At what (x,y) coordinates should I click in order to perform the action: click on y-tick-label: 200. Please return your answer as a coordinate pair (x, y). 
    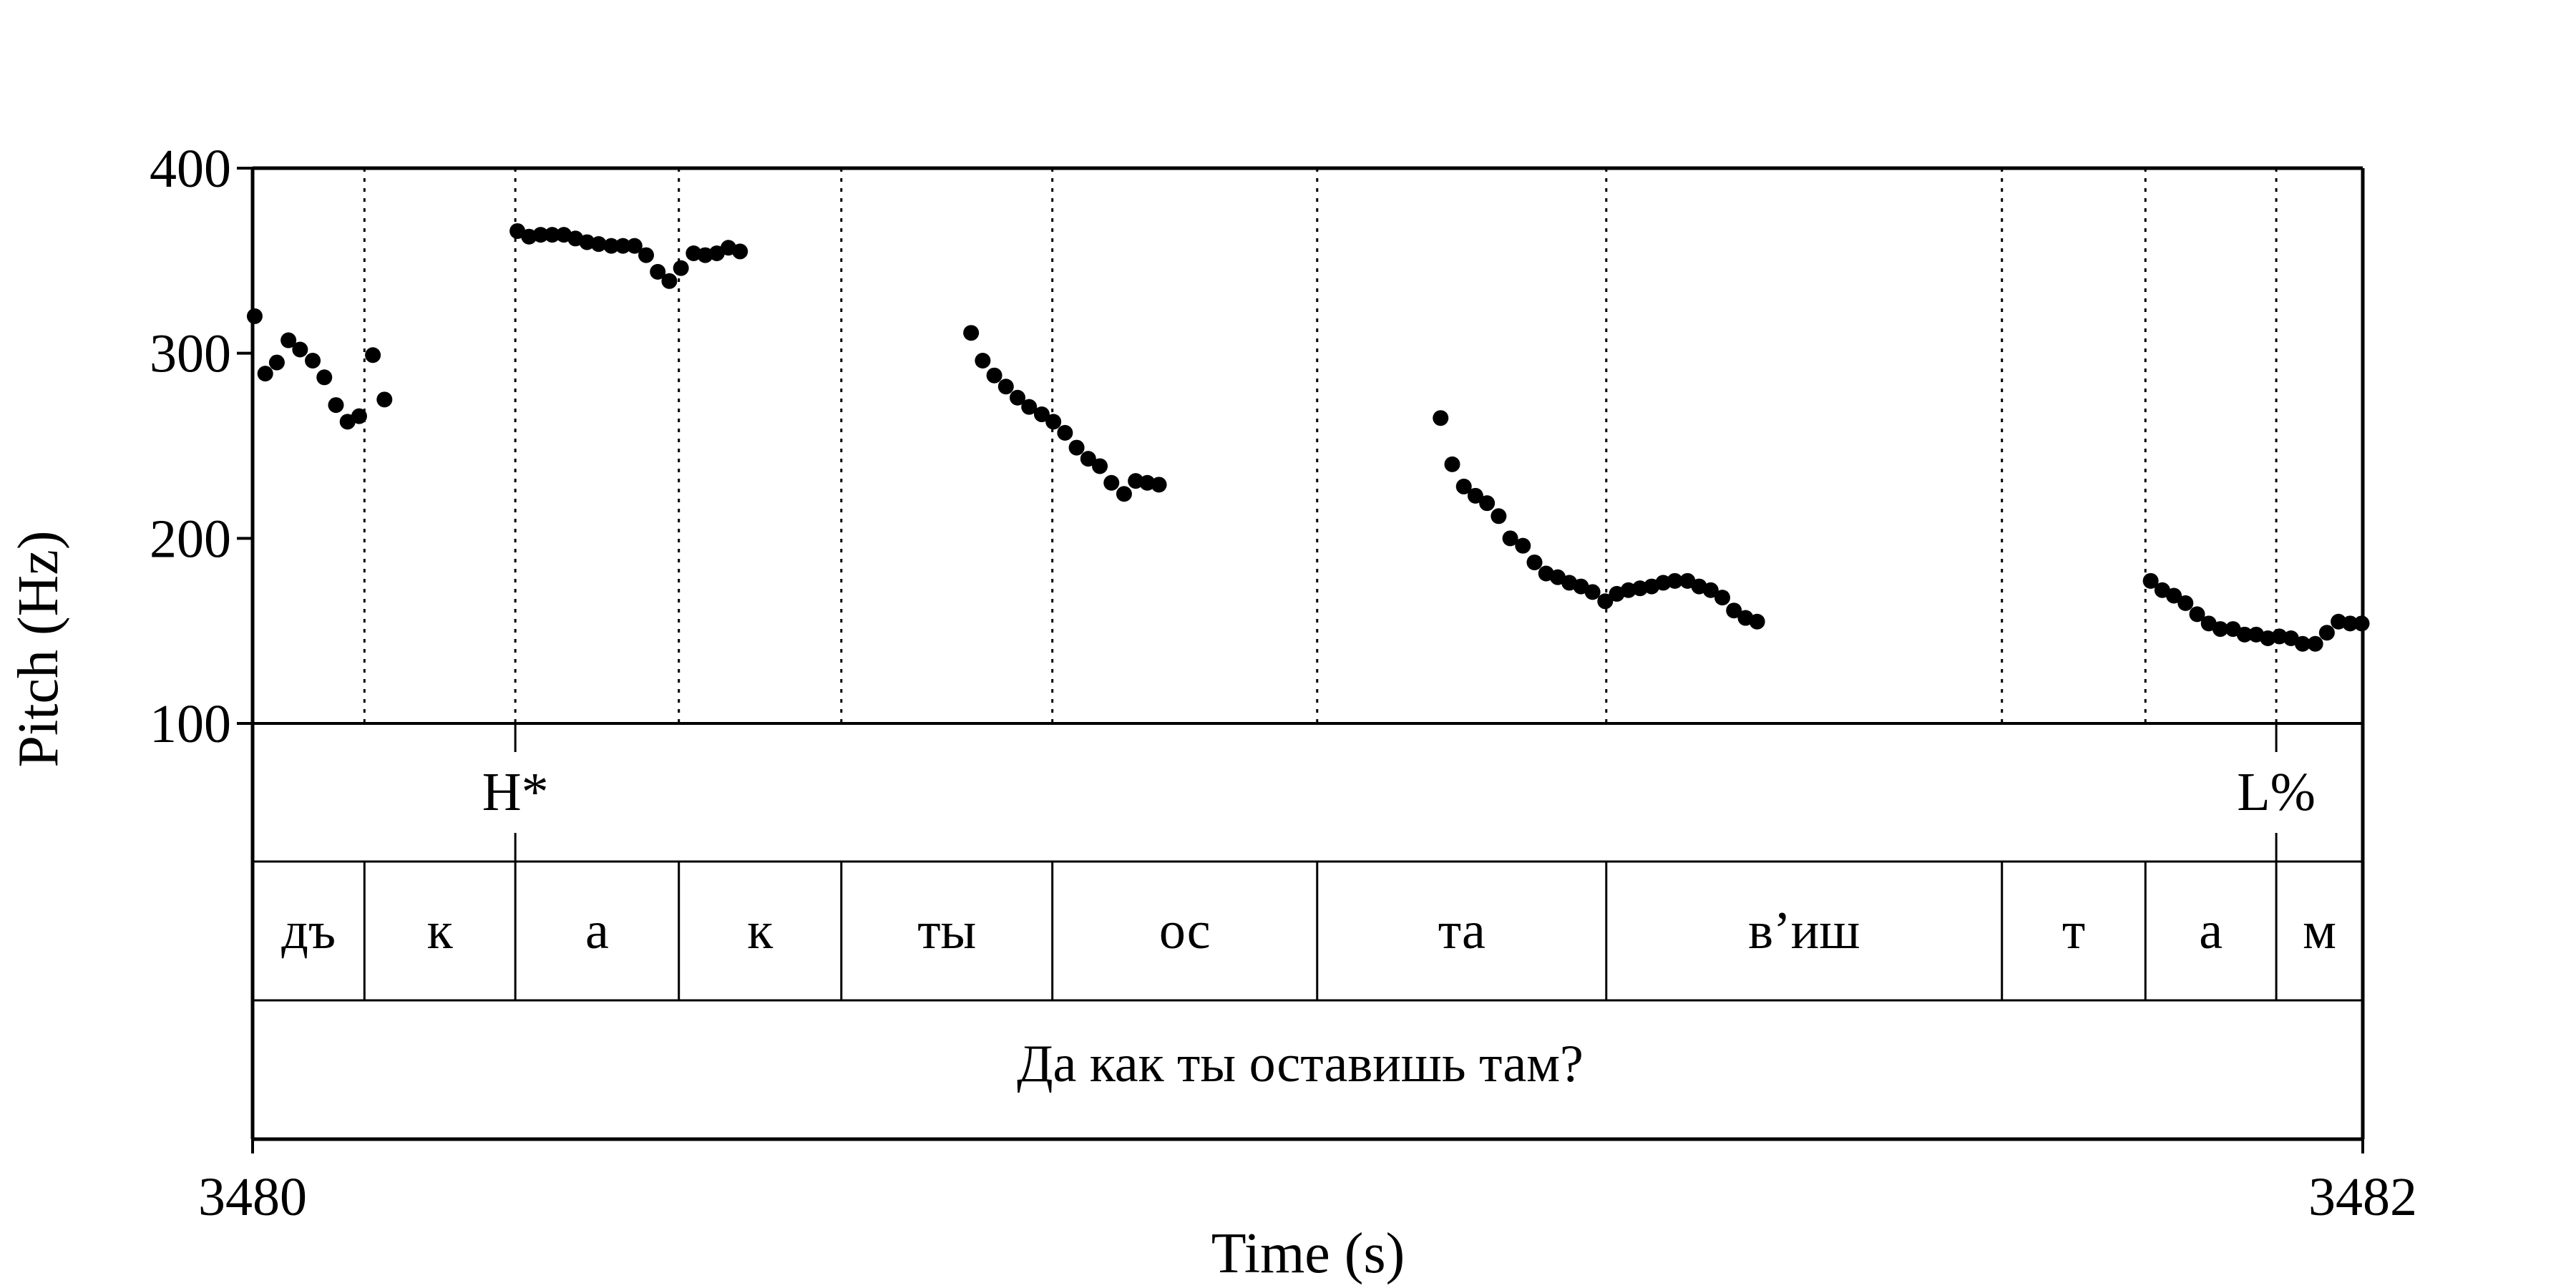
    Looking at the image, I should click on (190, 539).